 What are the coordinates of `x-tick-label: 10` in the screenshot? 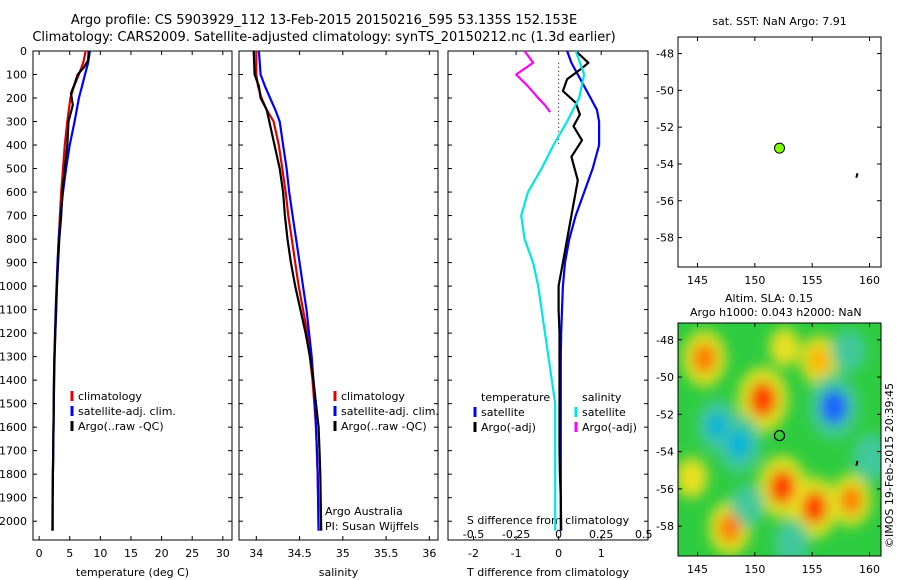 It's located at (100, 553).